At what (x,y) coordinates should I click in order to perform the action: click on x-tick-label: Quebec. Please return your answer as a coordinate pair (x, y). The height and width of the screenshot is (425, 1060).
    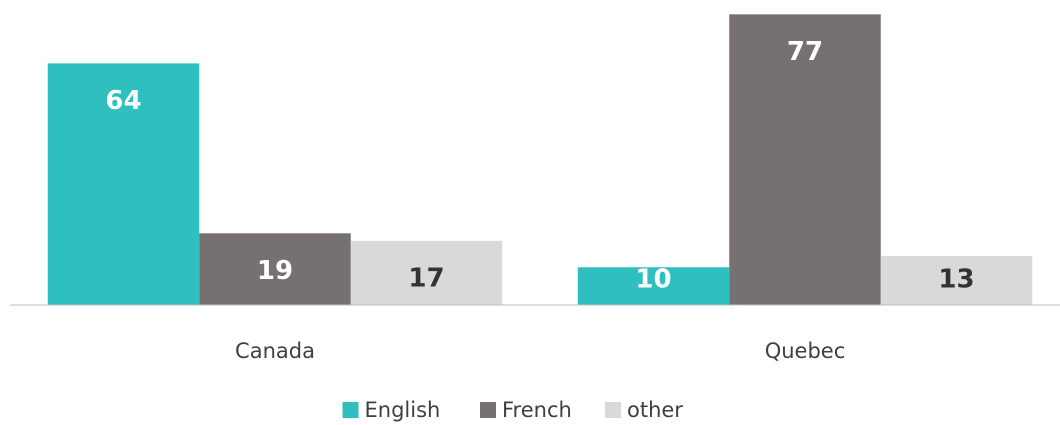
    Looking at the image, I should click on (805, 351).